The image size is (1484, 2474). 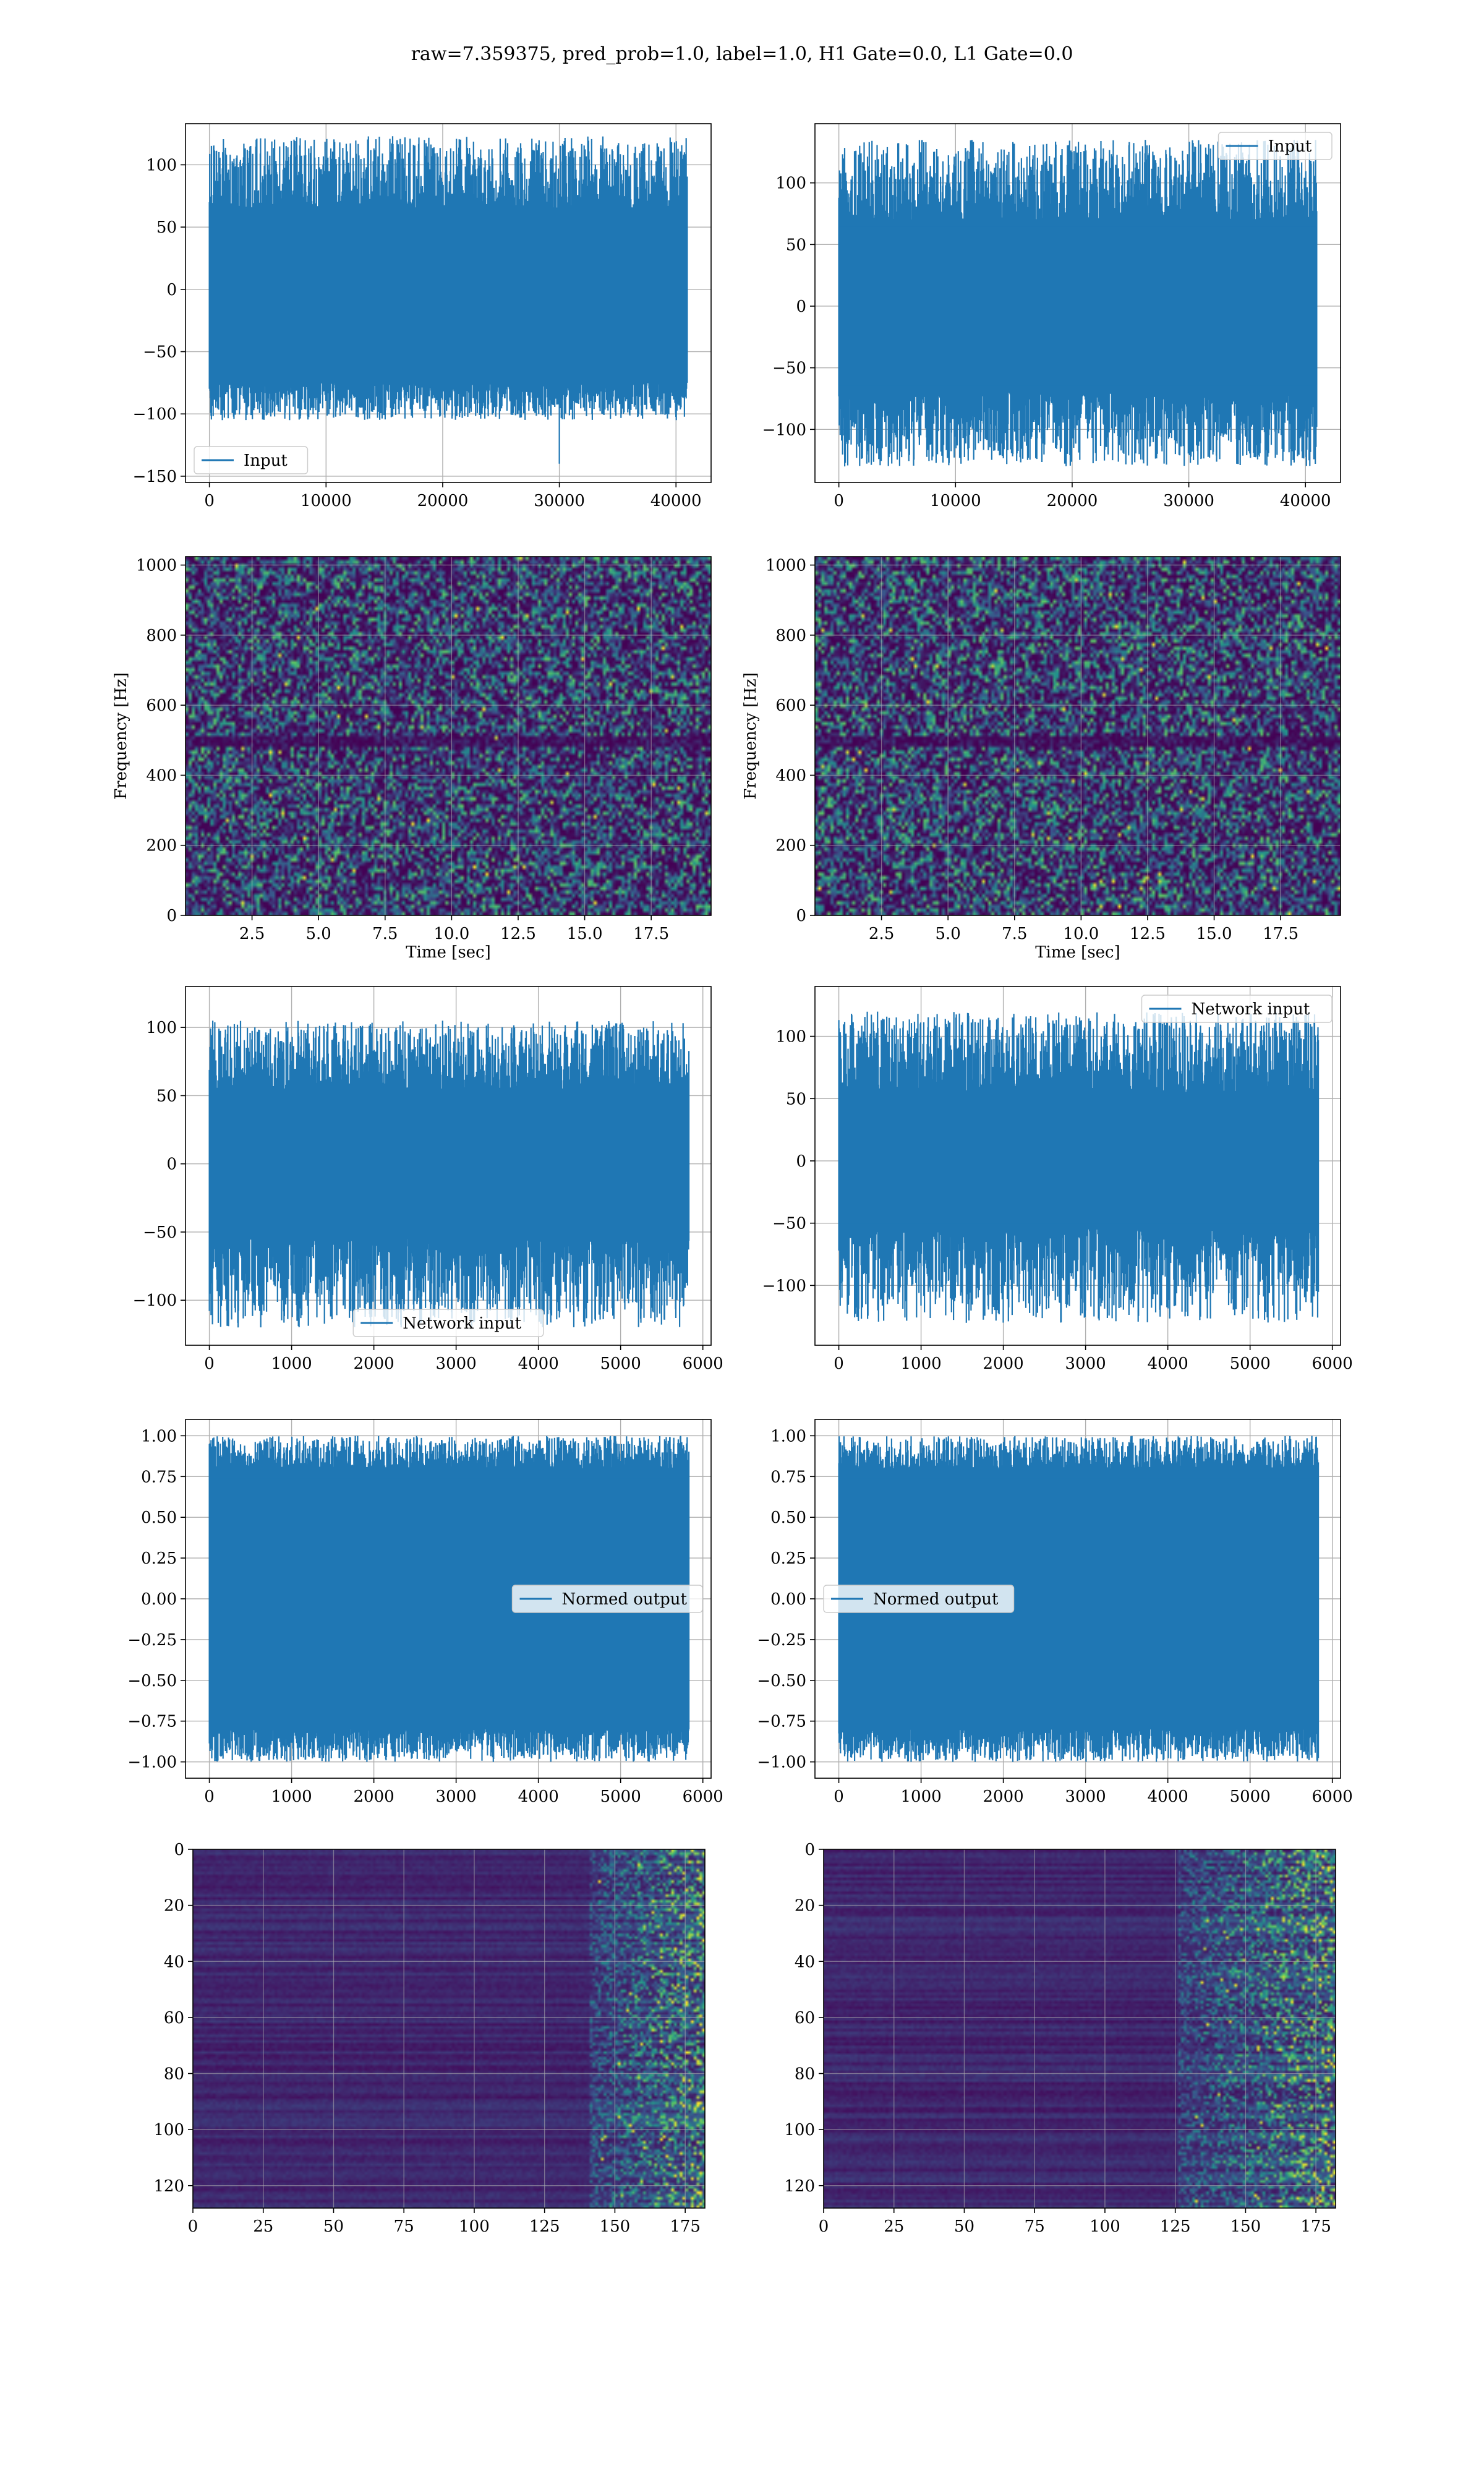 I want to click on h1-feature-map-xtick-label-1: 25, so click(x=263, y=2226).